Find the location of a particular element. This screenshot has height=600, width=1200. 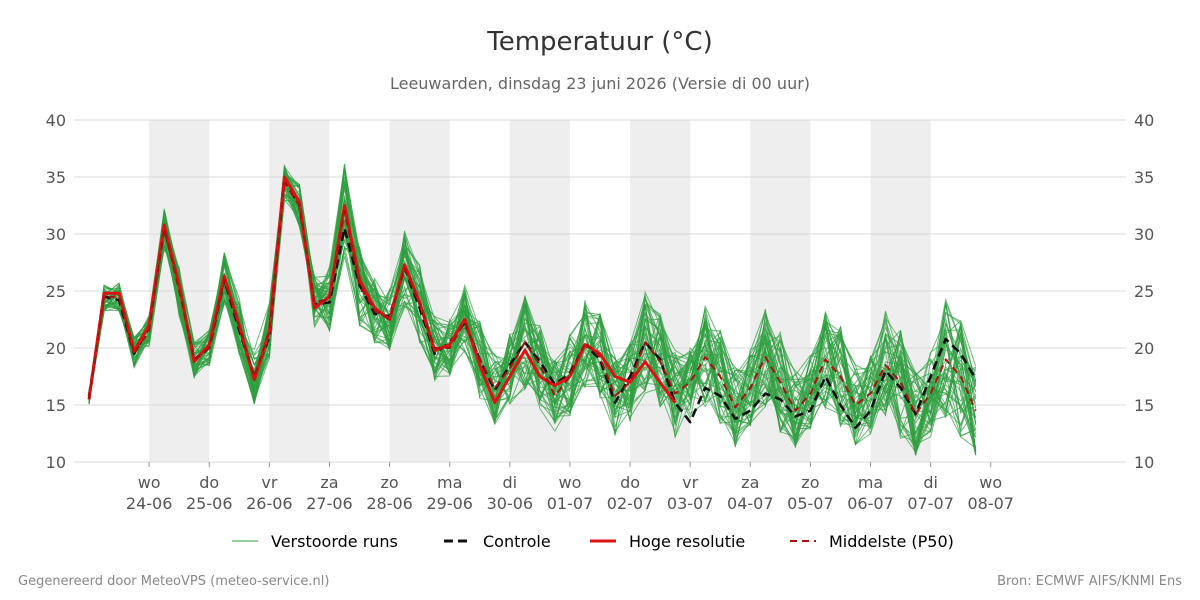

x-tick-date: 03-07 is located at coordinates (690, 503).